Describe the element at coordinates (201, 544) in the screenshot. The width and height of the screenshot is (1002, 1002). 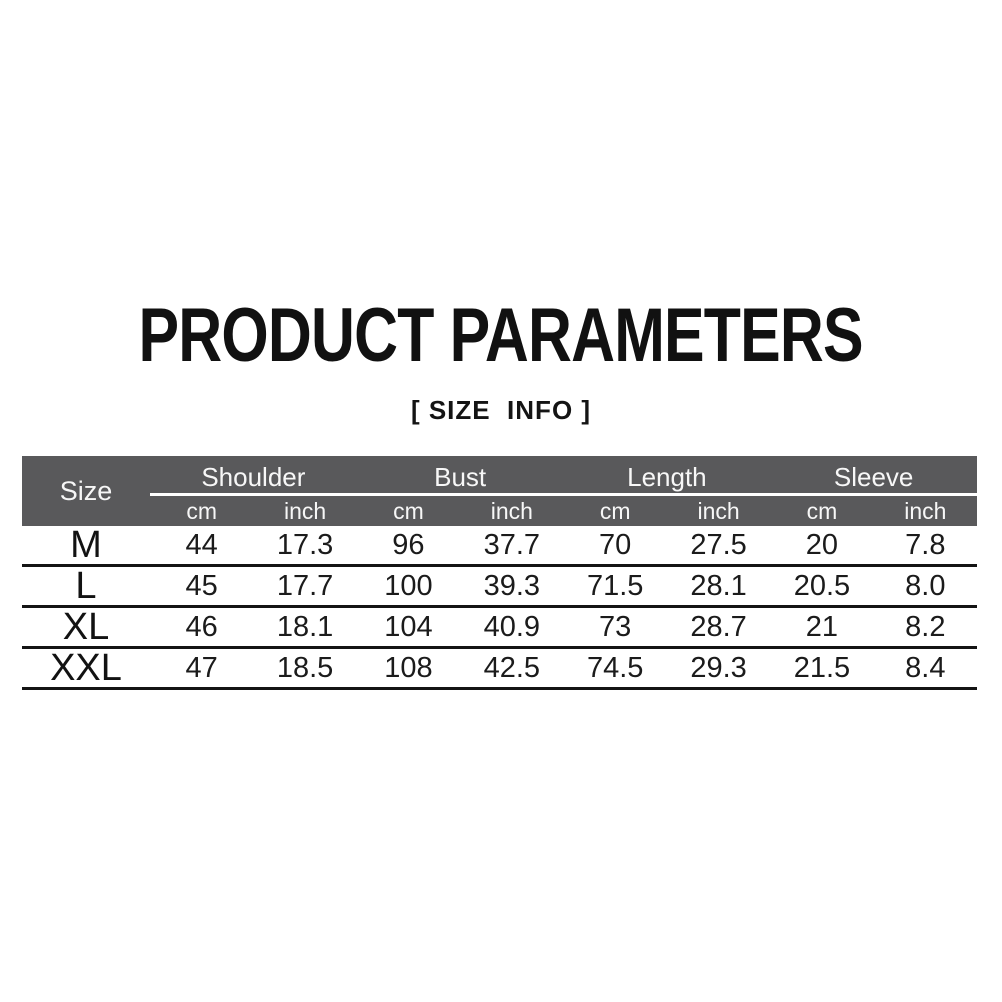
I see `cell-value: 44` at that location.